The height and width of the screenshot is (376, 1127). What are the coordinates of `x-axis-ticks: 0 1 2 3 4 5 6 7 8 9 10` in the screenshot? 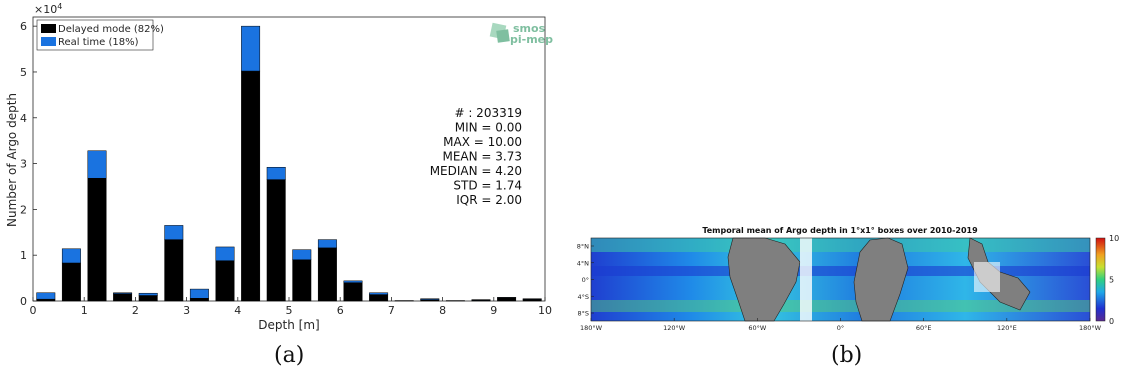 It's located at (291, 307).